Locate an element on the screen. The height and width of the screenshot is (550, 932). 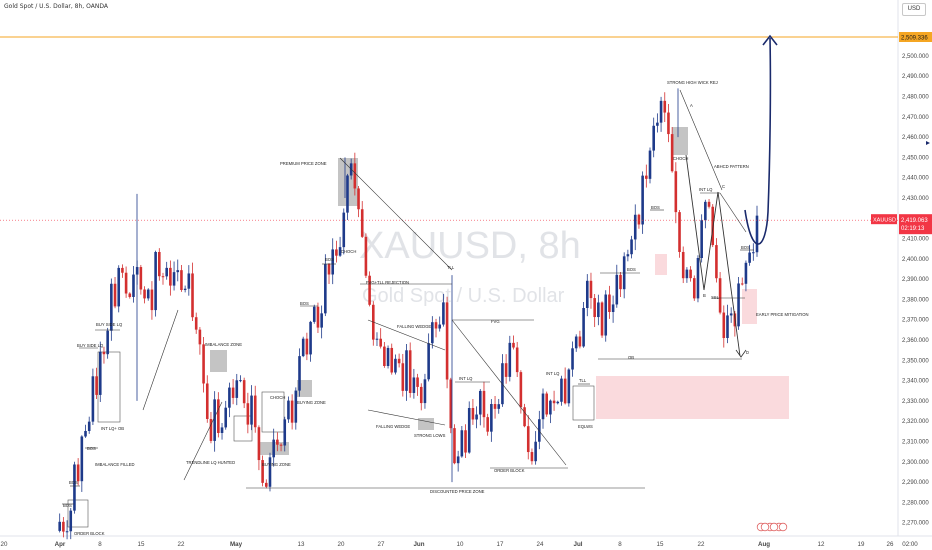
price-tick-label: 2,370.000 is located at coordinates (915, 321).